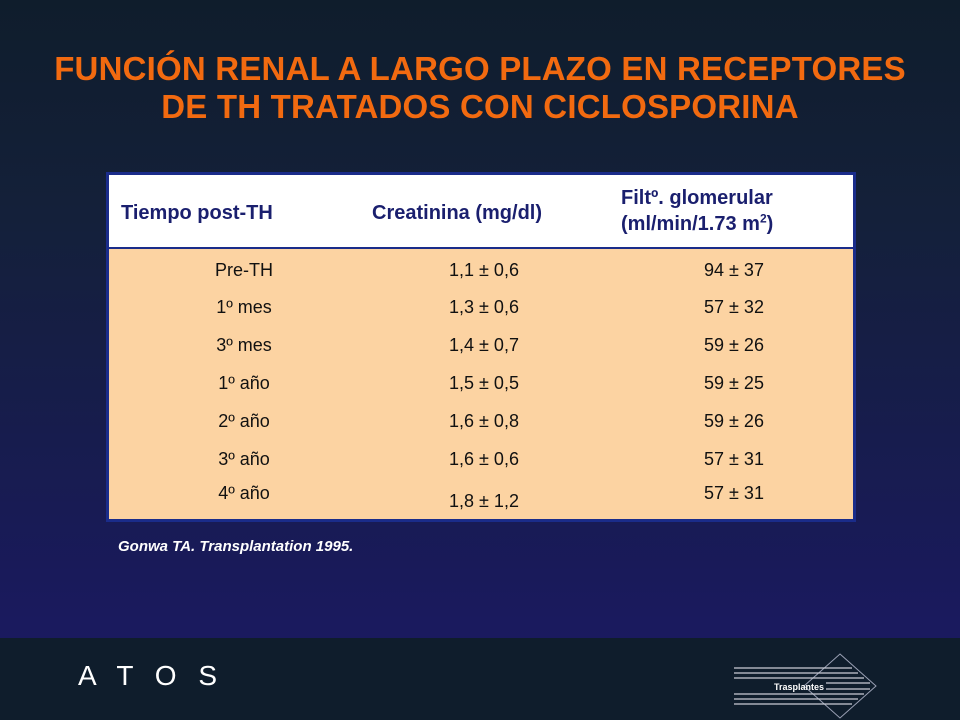  What do you see at coordinates (484, 307) in the screenshot?
I see `cell-creatinine: 1,3 ± 0,6` at bounding box center [484, 307].